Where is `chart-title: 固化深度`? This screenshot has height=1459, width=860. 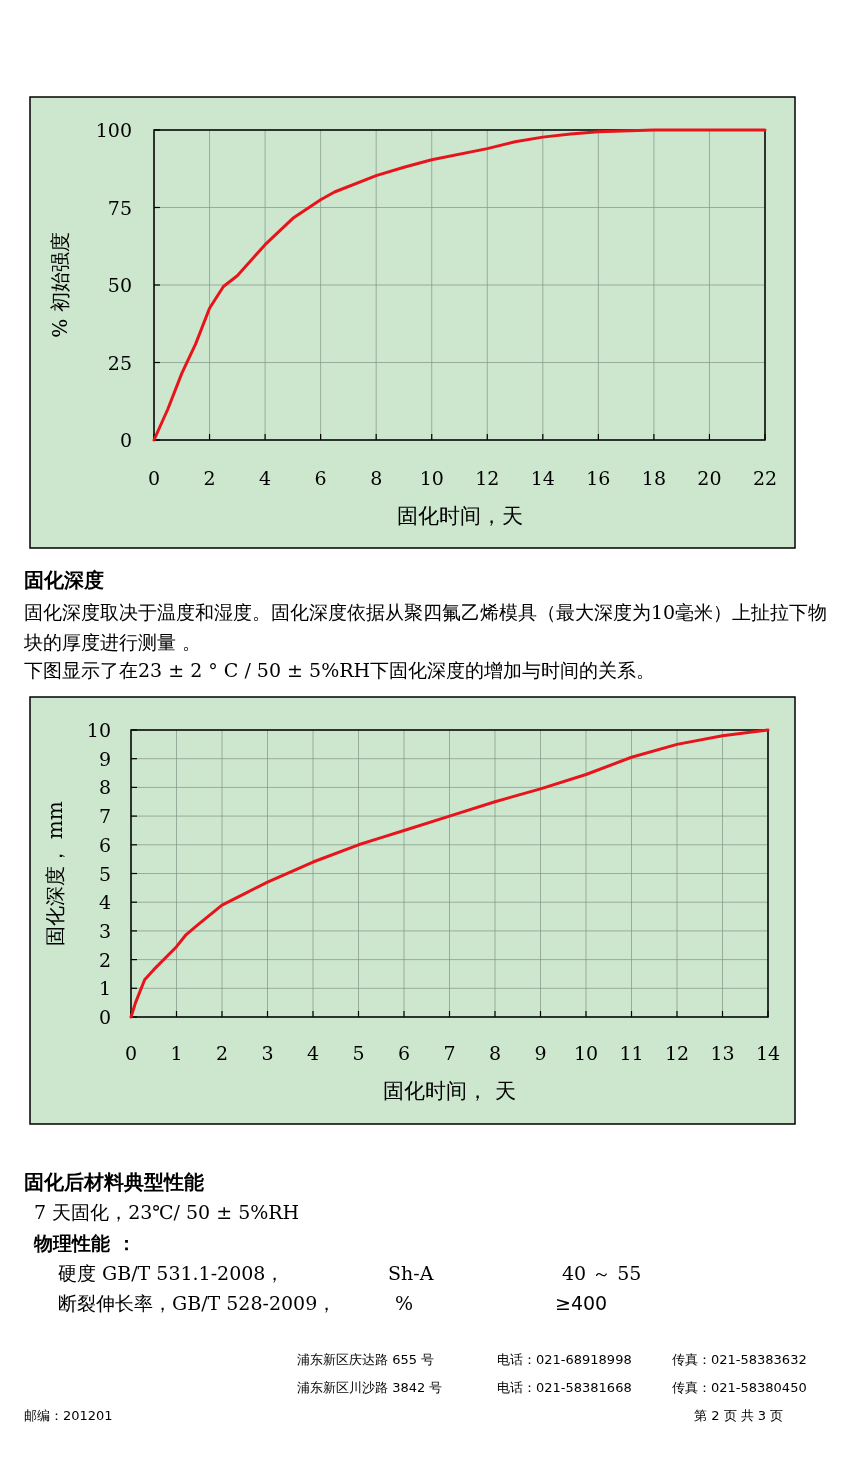
chart-title: 固化深度 is located at coordinates (64, 580).